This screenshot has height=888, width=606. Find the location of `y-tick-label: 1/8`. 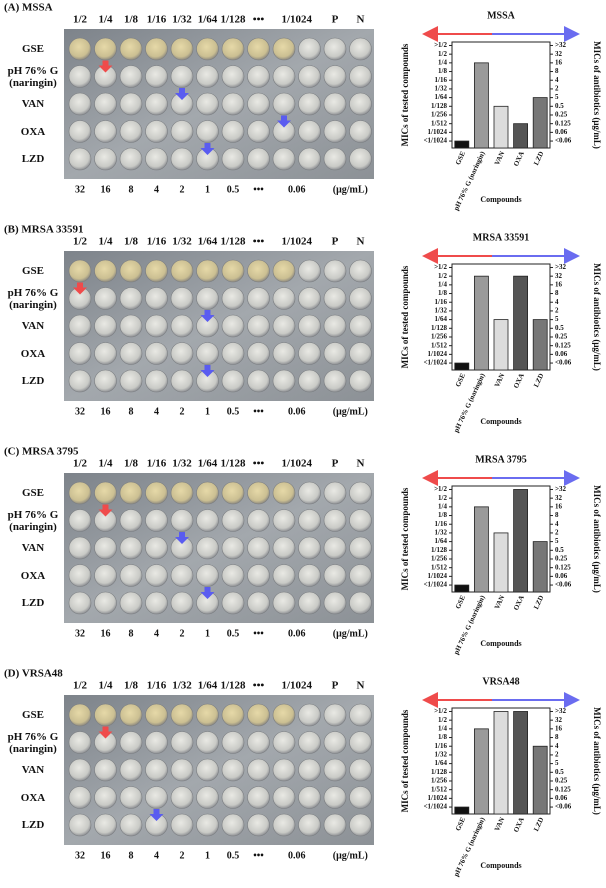

y-tick-label: 1/8 is located at coordinates (442, 737).